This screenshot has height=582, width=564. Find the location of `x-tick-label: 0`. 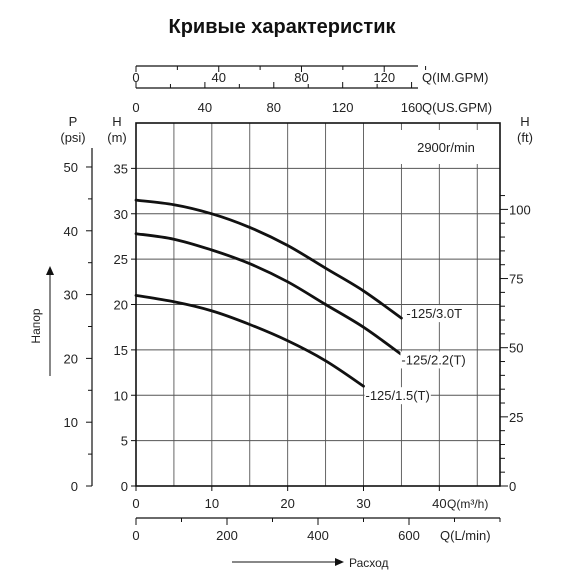

x-tick-label: 0 is located at coordinates (135, 503).